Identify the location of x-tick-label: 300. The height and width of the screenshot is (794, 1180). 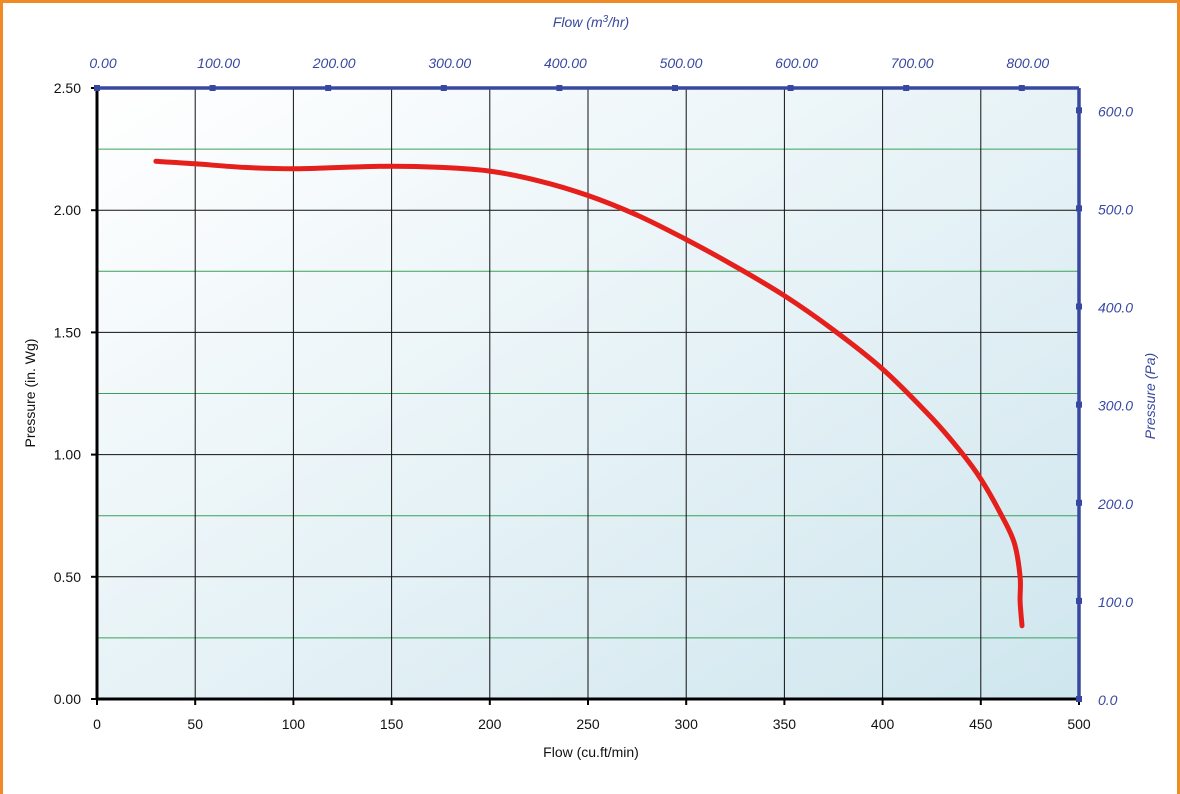
(687, 724).